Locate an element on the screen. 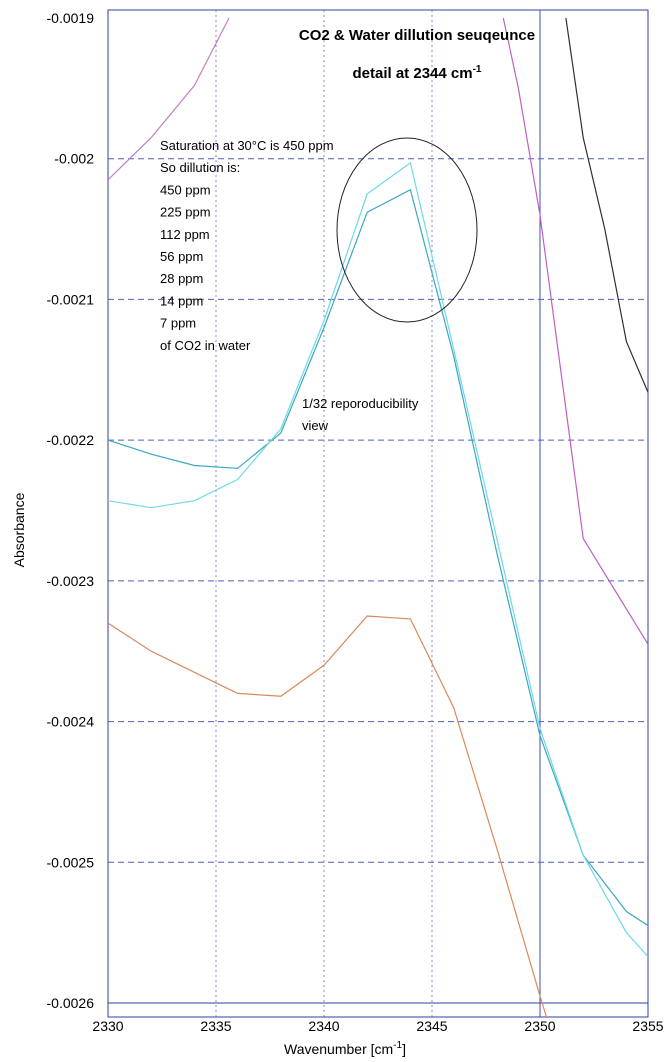 The height and width of the screenshot is (1062, 671). x-tick-label: 2340 is located at coordinates (323, 1026).